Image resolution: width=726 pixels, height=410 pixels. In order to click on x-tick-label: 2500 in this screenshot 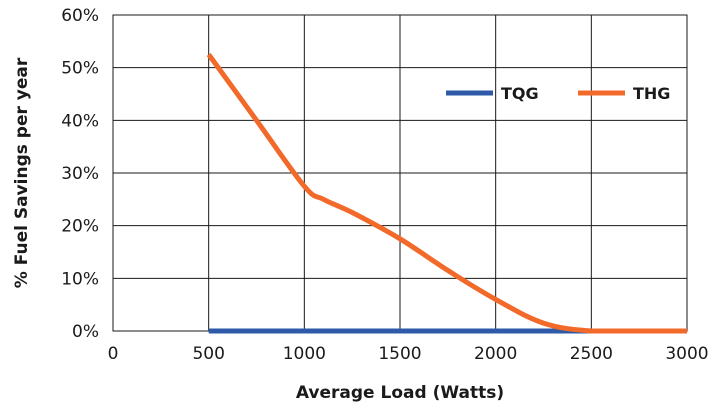, I will do `click(591, 354)`.